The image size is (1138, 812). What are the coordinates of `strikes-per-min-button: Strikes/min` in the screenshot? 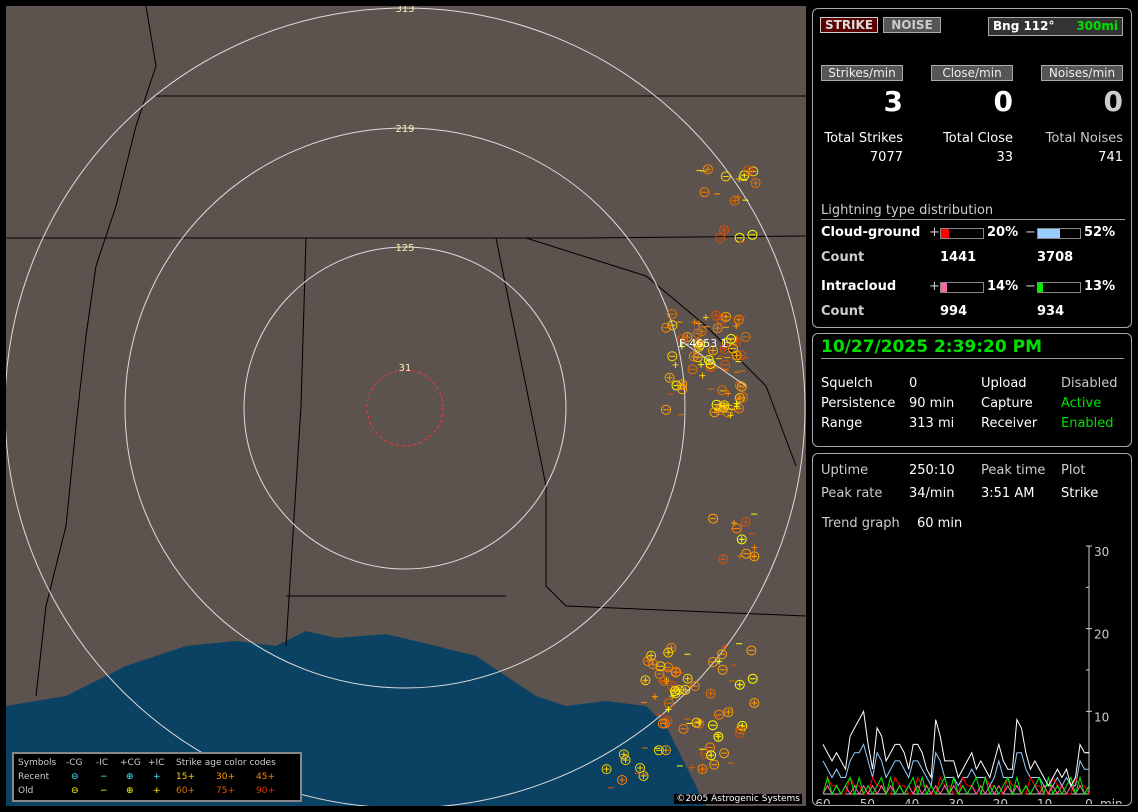 It's located at (862, 73).